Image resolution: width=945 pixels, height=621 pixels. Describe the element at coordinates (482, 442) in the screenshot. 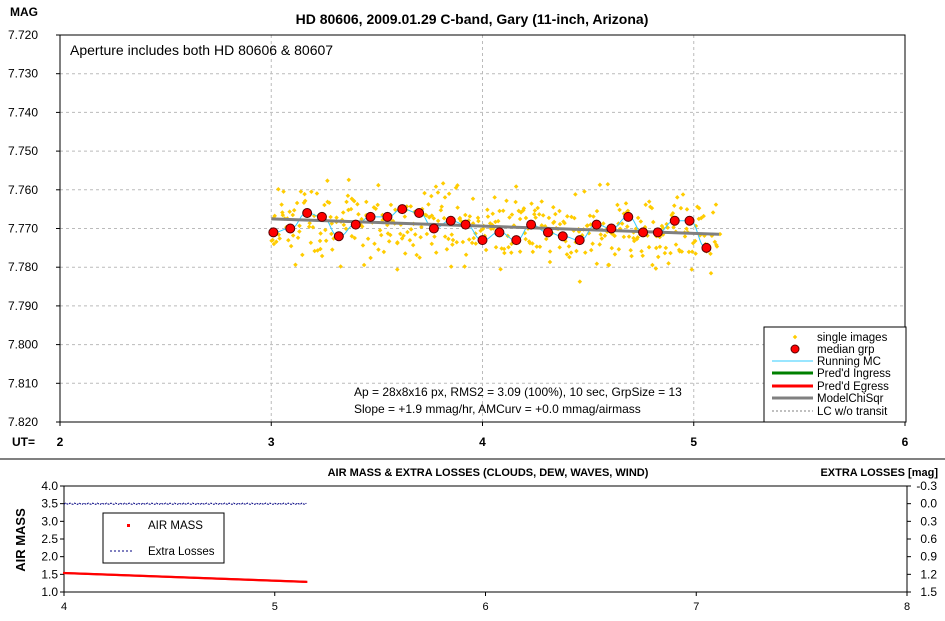

I see `top-x-tick-label: 4` at that location.